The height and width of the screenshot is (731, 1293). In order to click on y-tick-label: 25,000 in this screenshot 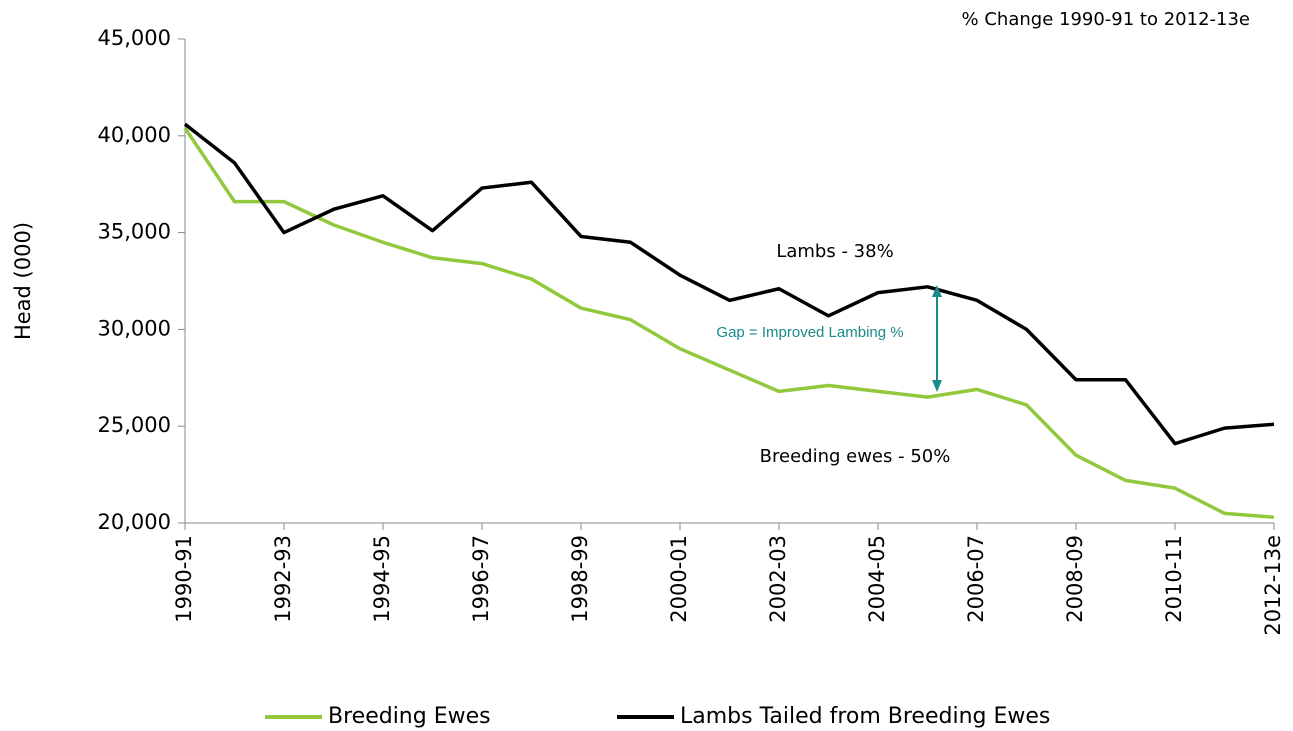, I will do `click(134, 425)`.